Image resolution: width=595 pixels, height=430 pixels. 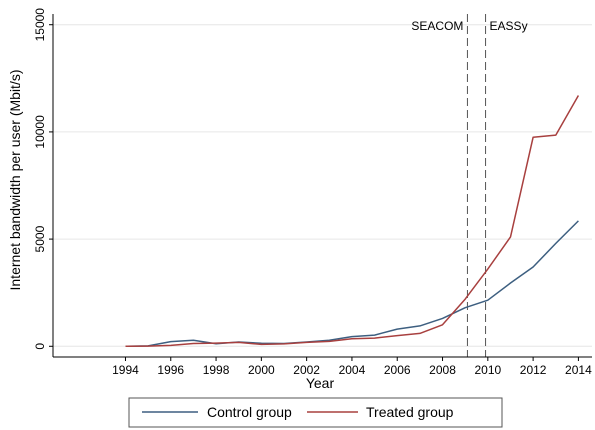 What do you see at coordinates (437, 26) in the screenshot?
I see `event-label-seacom: SEACOM` at bounding box center [437, 26].